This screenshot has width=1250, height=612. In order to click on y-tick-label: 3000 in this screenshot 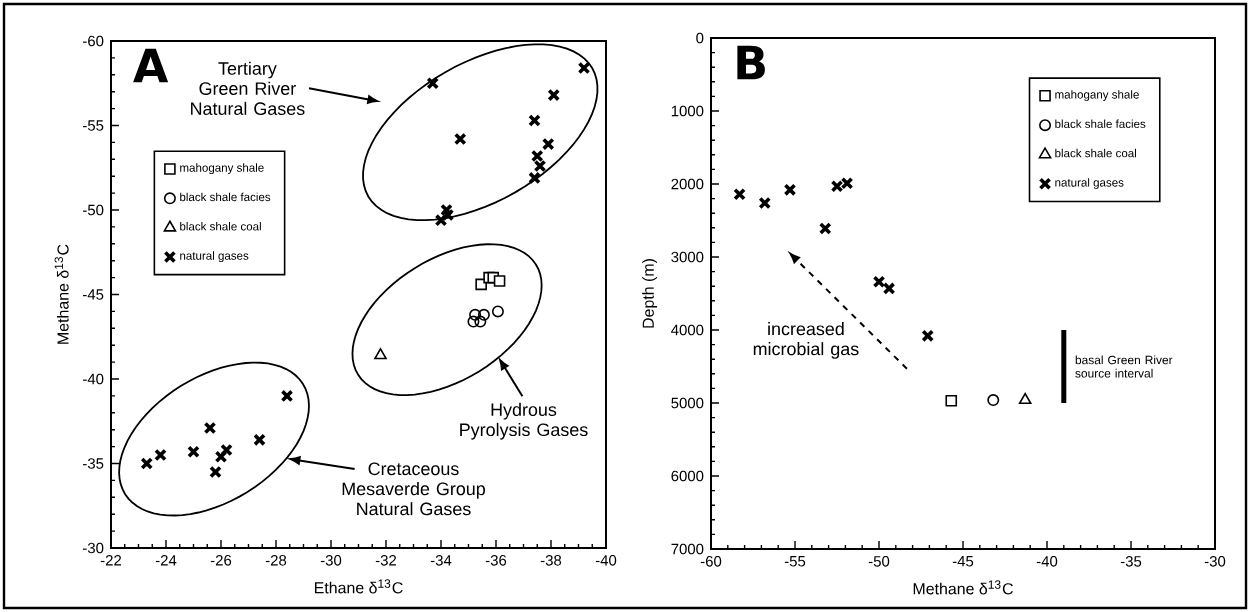, I will do `click(687, 257)`.